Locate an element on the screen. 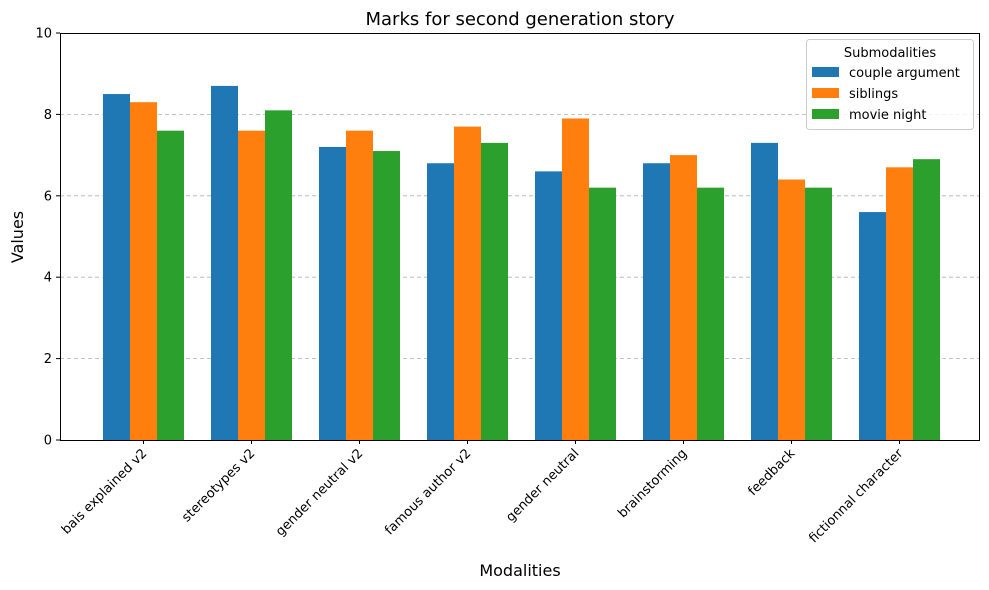 The image size is (989, 590). x-tick-label: brainstorming is located at coordinates (652, 483).